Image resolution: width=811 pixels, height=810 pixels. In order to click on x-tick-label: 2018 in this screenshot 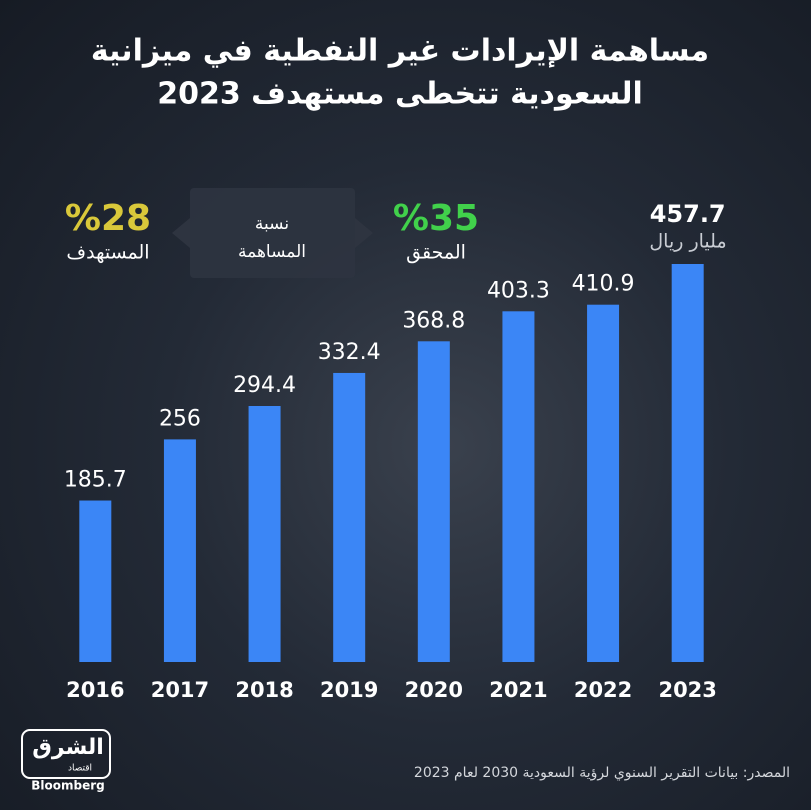, I will do `click(264, 690)`.